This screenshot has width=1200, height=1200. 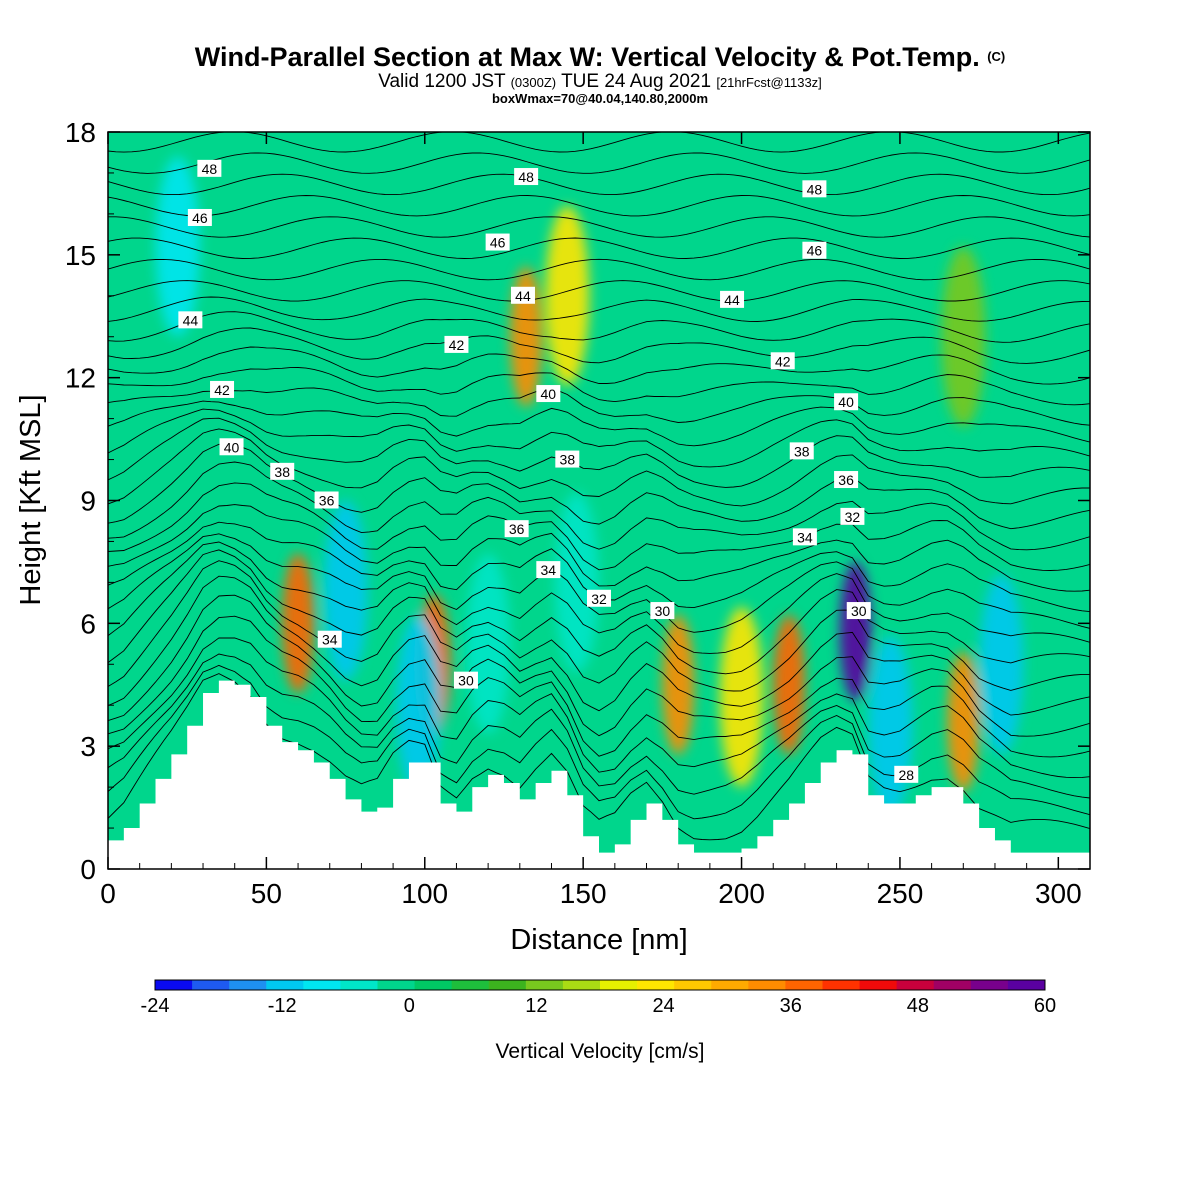 I want to click on colorbar-tick-label: 0, so click(x=409, y=1006).